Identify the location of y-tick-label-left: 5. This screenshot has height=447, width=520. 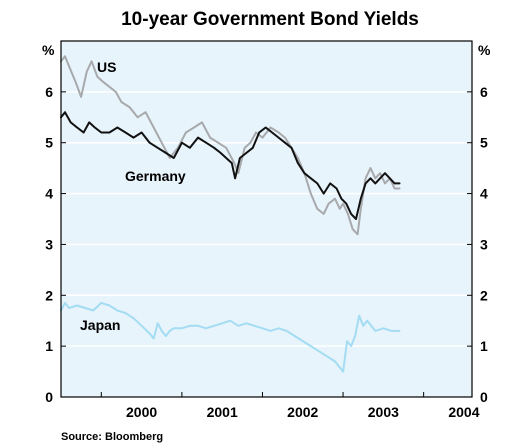
(49, 143).